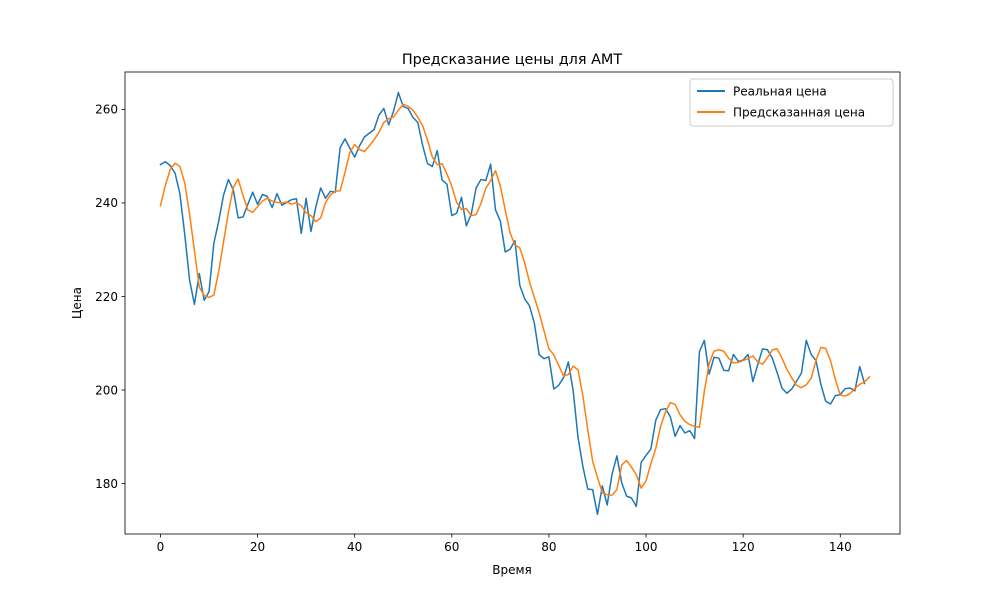 The image size is (1000, 600). Describe the element at coordinates (646, 547) in the screenshot. I see `x-tick-label: 100` at that location.